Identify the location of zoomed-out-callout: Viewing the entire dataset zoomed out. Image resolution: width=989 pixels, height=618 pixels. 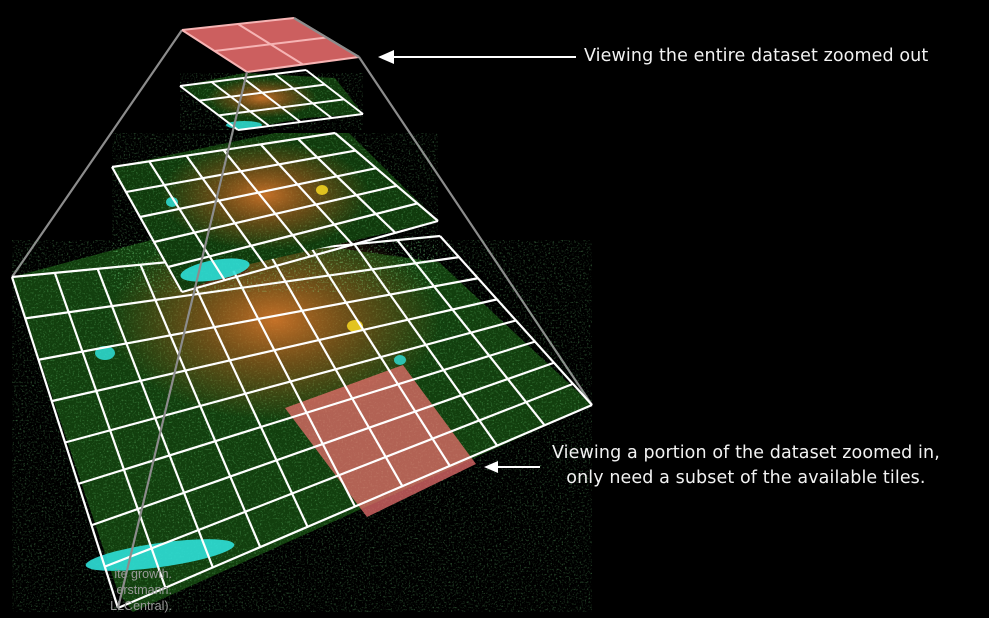
(756, 56).